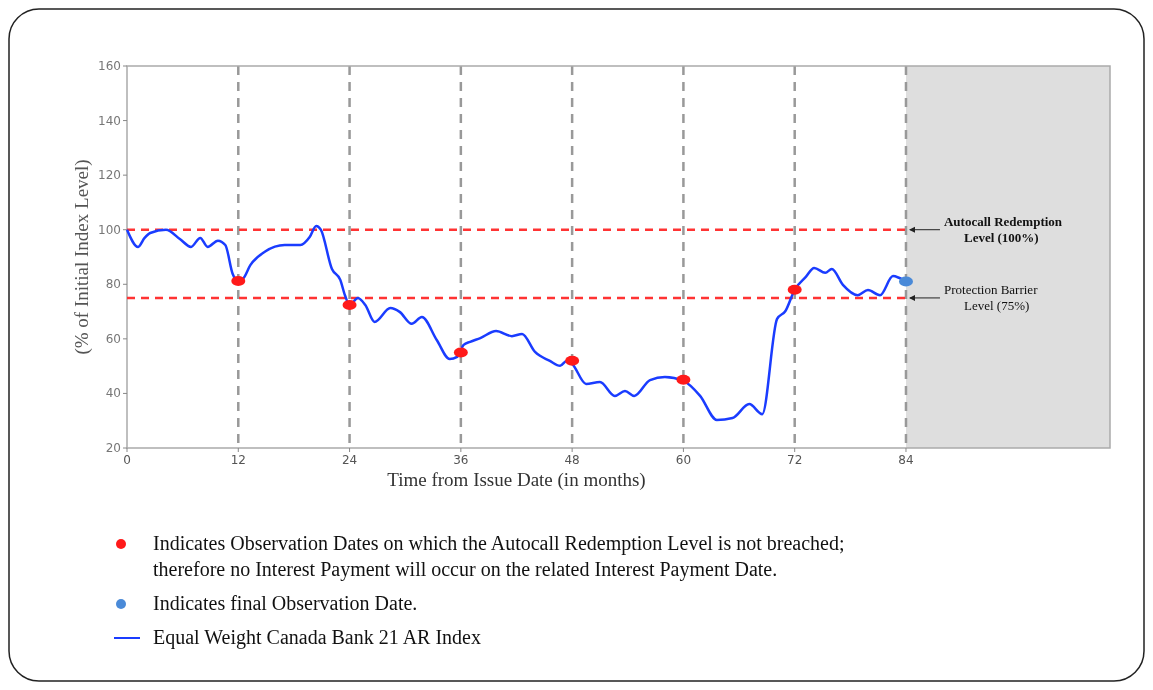 This screenshot has width=1153, height=690. I want to click on x-tick-label: 60, so click(683, 460).